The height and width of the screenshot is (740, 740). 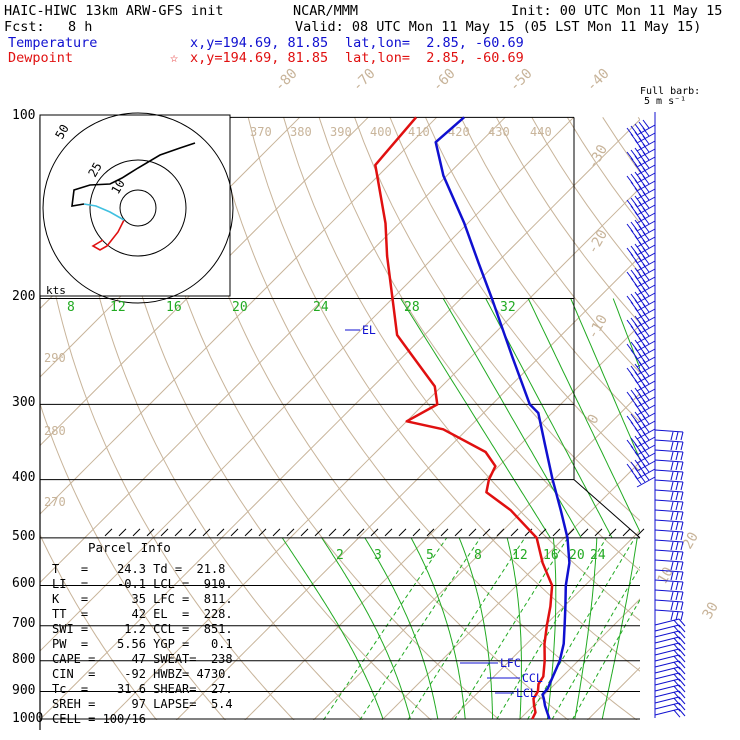 I want to click on mixing-ratio-label: 12, so click(x=520, y=555).